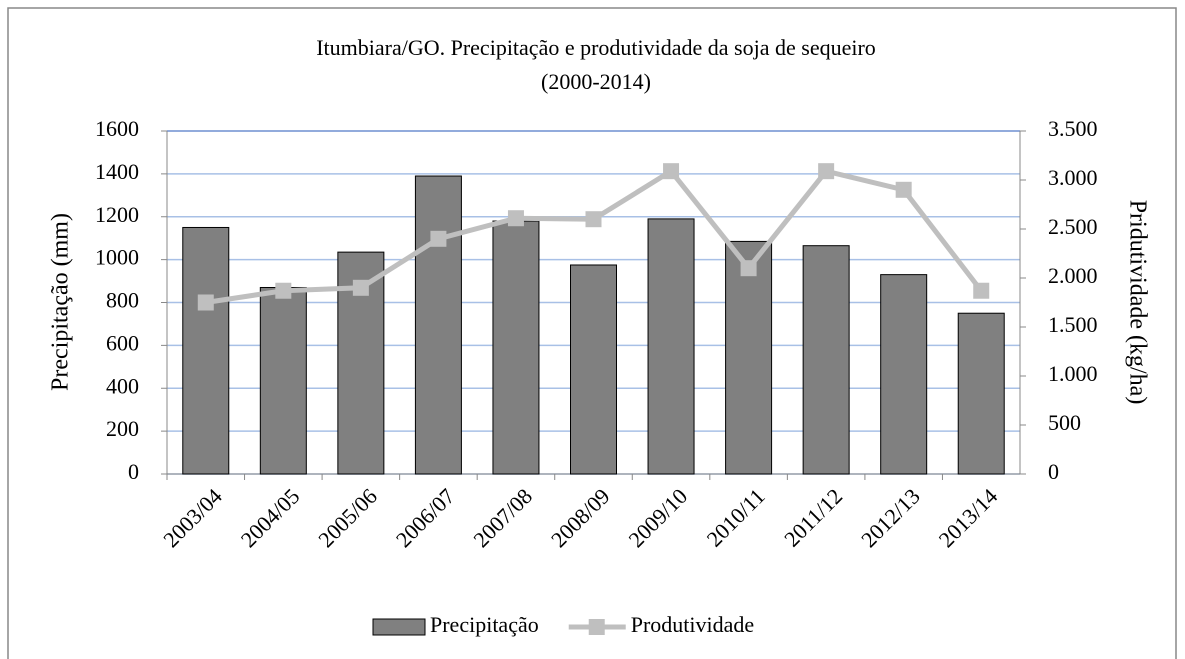 Image resolution: width=1185 pixels, height=659 pixels. Describe the element at coordinates (133, 471) in the screenshot. I see `y-tick-label: 0` at that location.